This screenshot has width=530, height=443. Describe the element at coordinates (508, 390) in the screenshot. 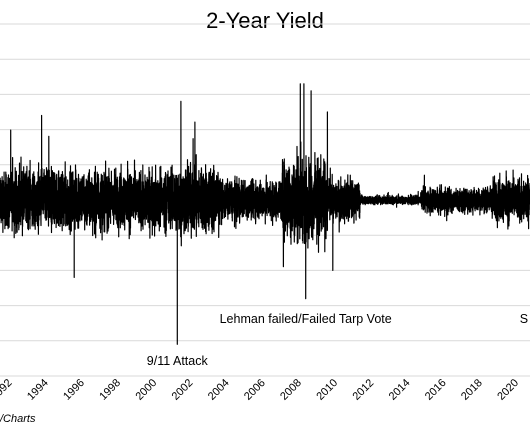

I see `x-tick-label: 2020` at that location.